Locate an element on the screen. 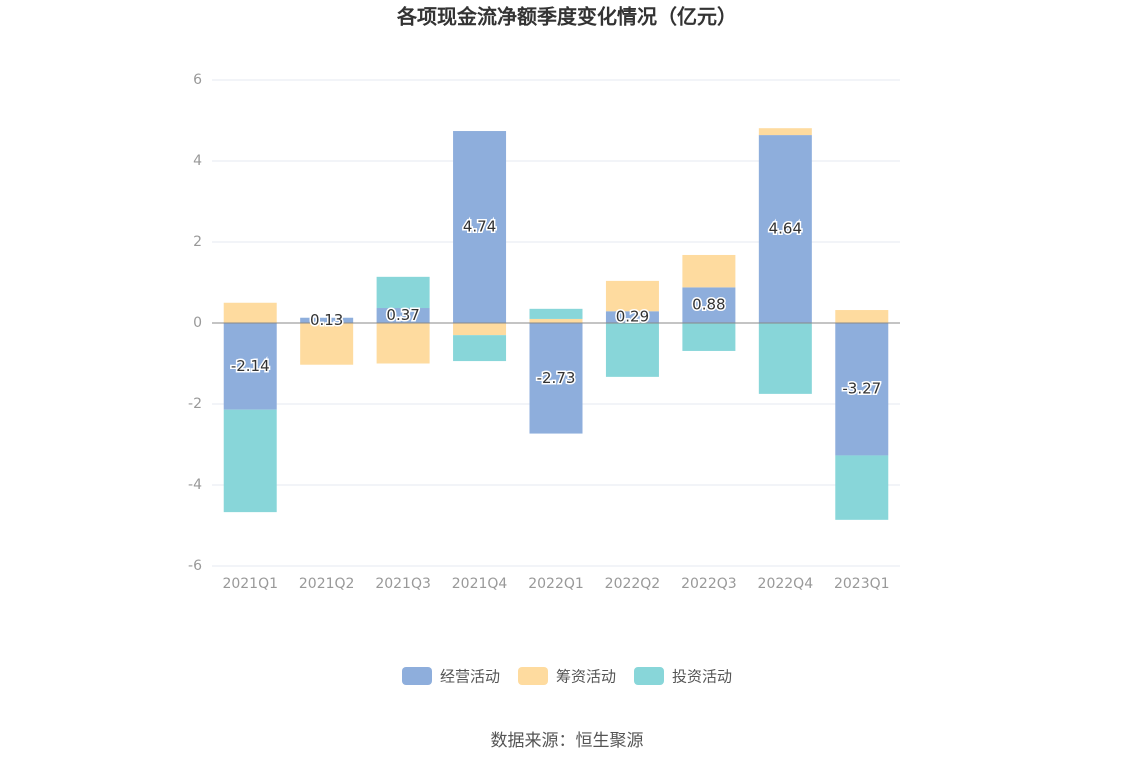  y-tick-label: -2 is located at coordinates (195, 404).